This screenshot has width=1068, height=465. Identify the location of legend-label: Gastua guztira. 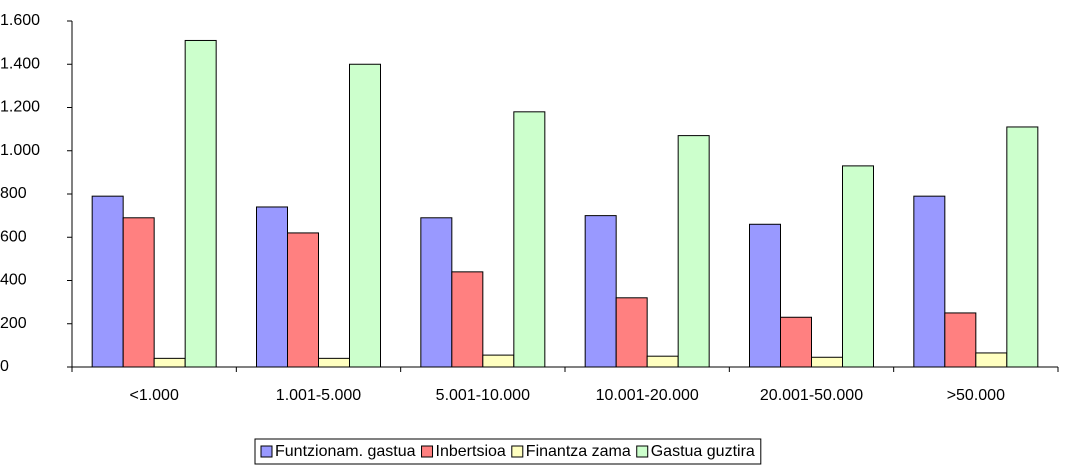
(703, 451).